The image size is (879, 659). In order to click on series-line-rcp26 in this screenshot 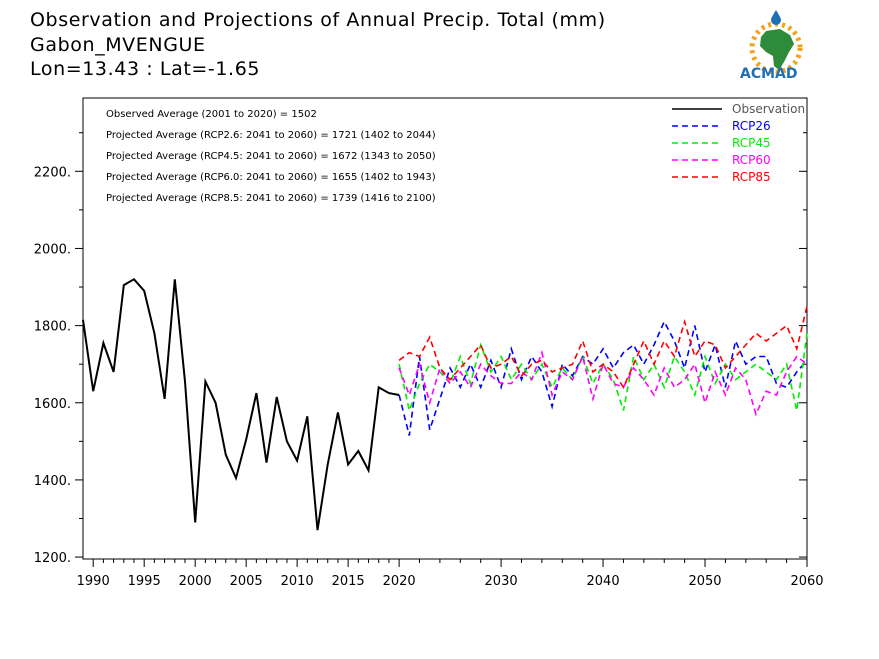, I will do `click(603, 377)`.